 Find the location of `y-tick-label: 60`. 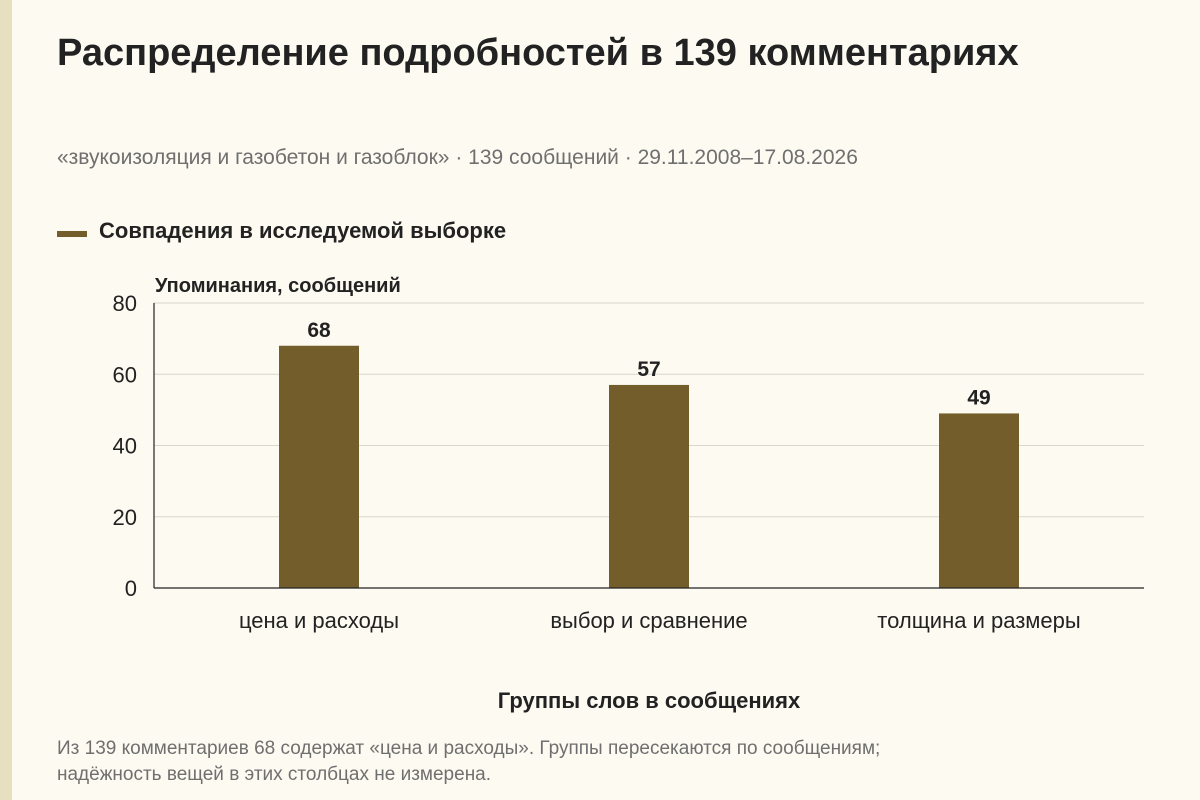

y-tick-label: 60 is located at coordinates (125, 374).